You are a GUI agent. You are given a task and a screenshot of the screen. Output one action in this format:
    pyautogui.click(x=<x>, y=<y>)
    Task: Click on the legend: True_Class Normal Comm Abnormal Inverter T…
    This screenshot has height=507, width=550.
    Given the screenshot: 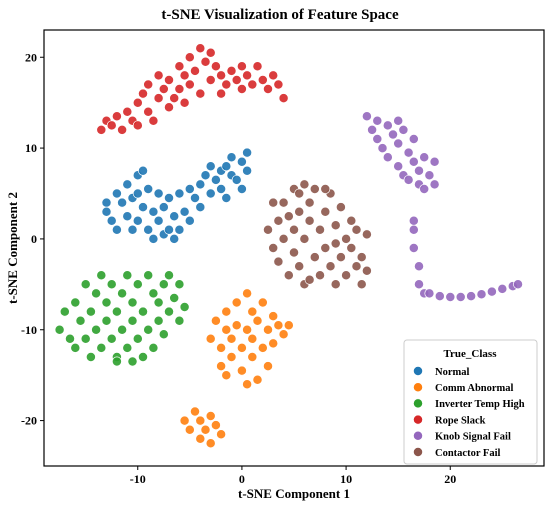 What is the action you would take?
    pyautogui.click(x=470, y=402)
    